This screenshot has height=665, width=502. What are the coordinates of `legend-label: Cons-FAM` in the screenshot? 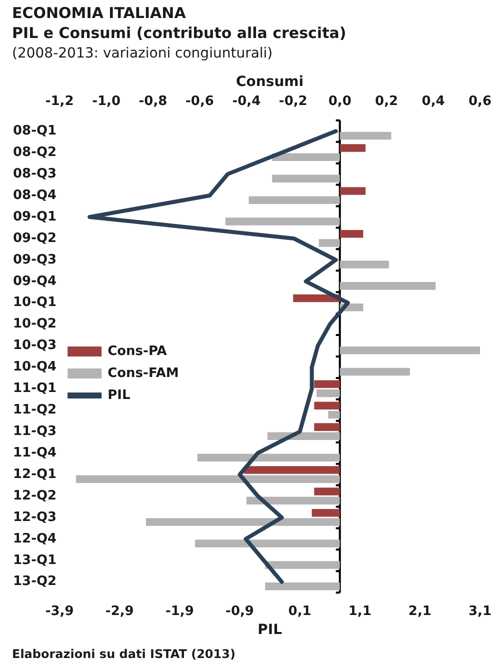 It's located at (143, 373).